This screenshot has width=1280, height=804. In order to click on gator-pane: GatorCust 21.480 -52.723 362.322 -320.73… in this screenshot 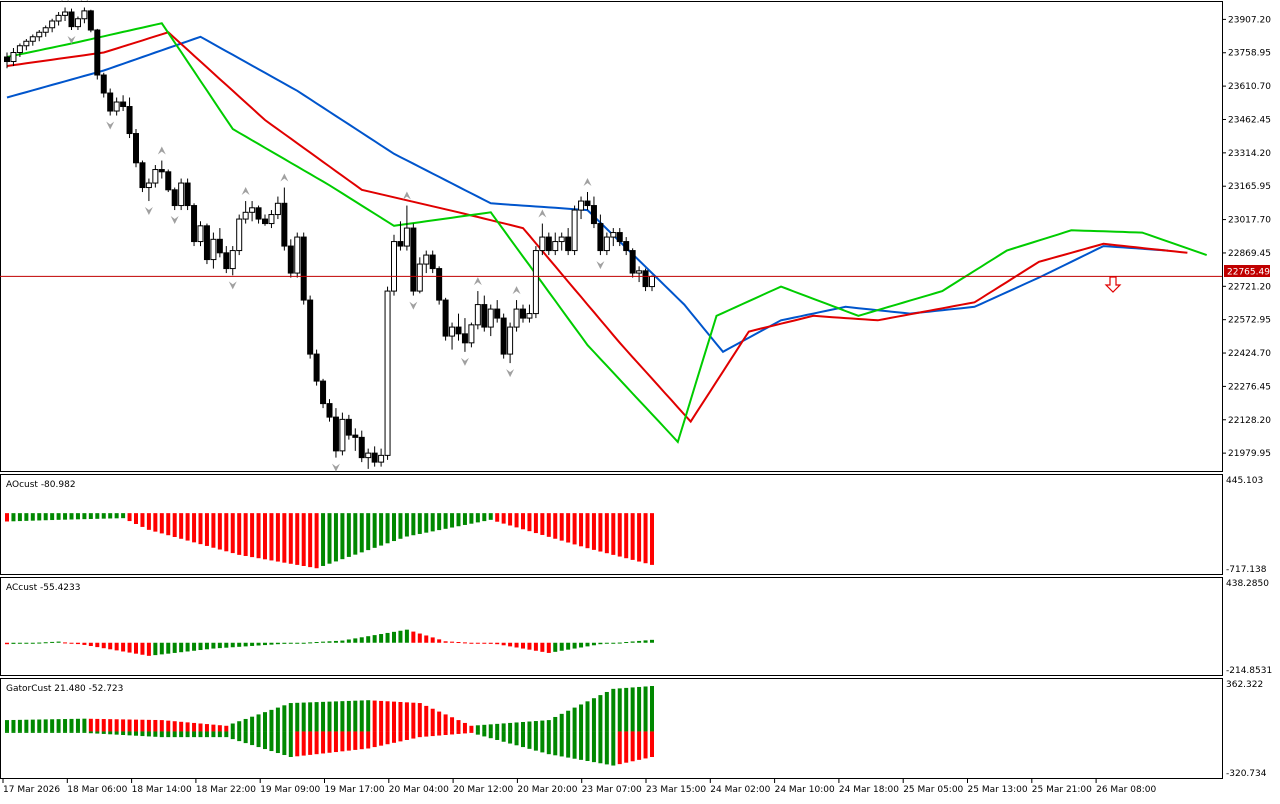, I will do `click(633, 729)`.